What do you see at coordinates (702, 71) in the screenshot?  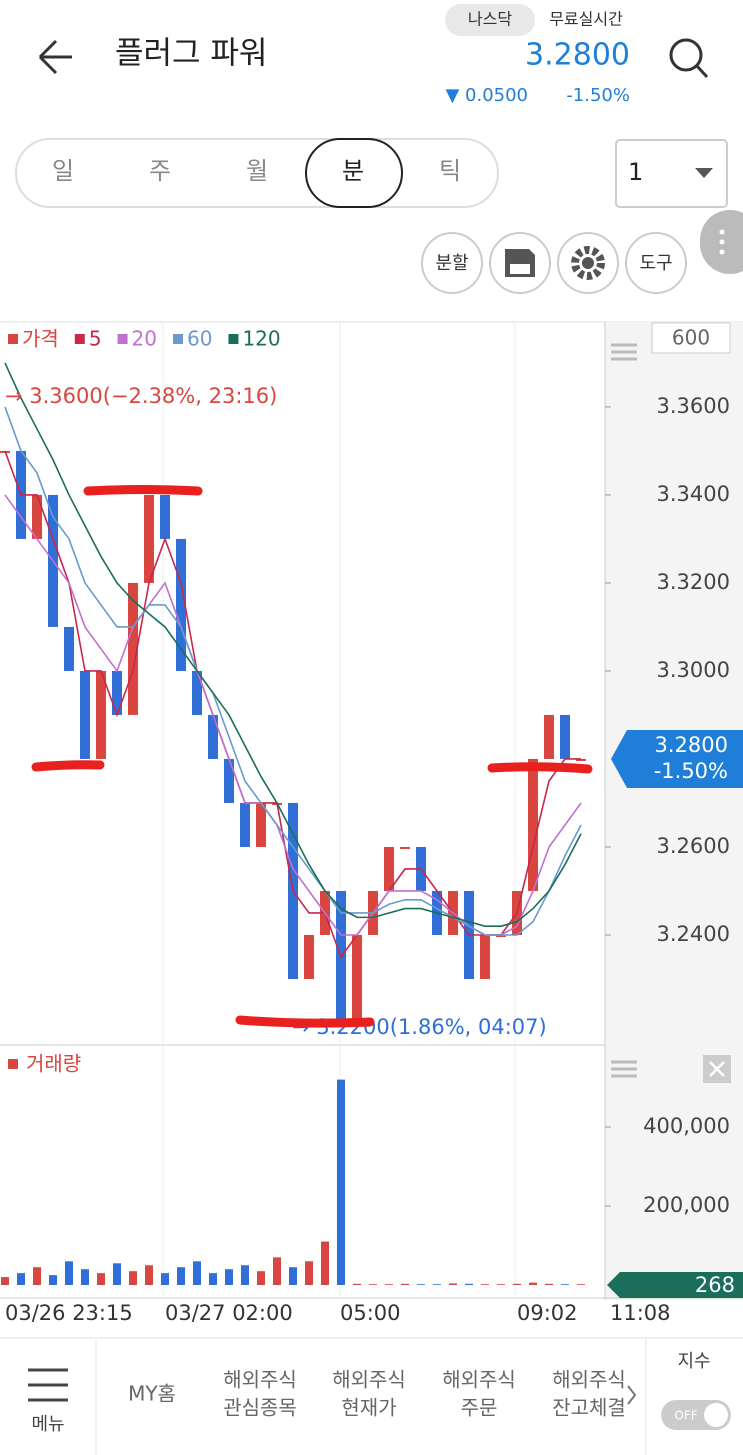 I see `search-handle` at bounding box center [702, 71].